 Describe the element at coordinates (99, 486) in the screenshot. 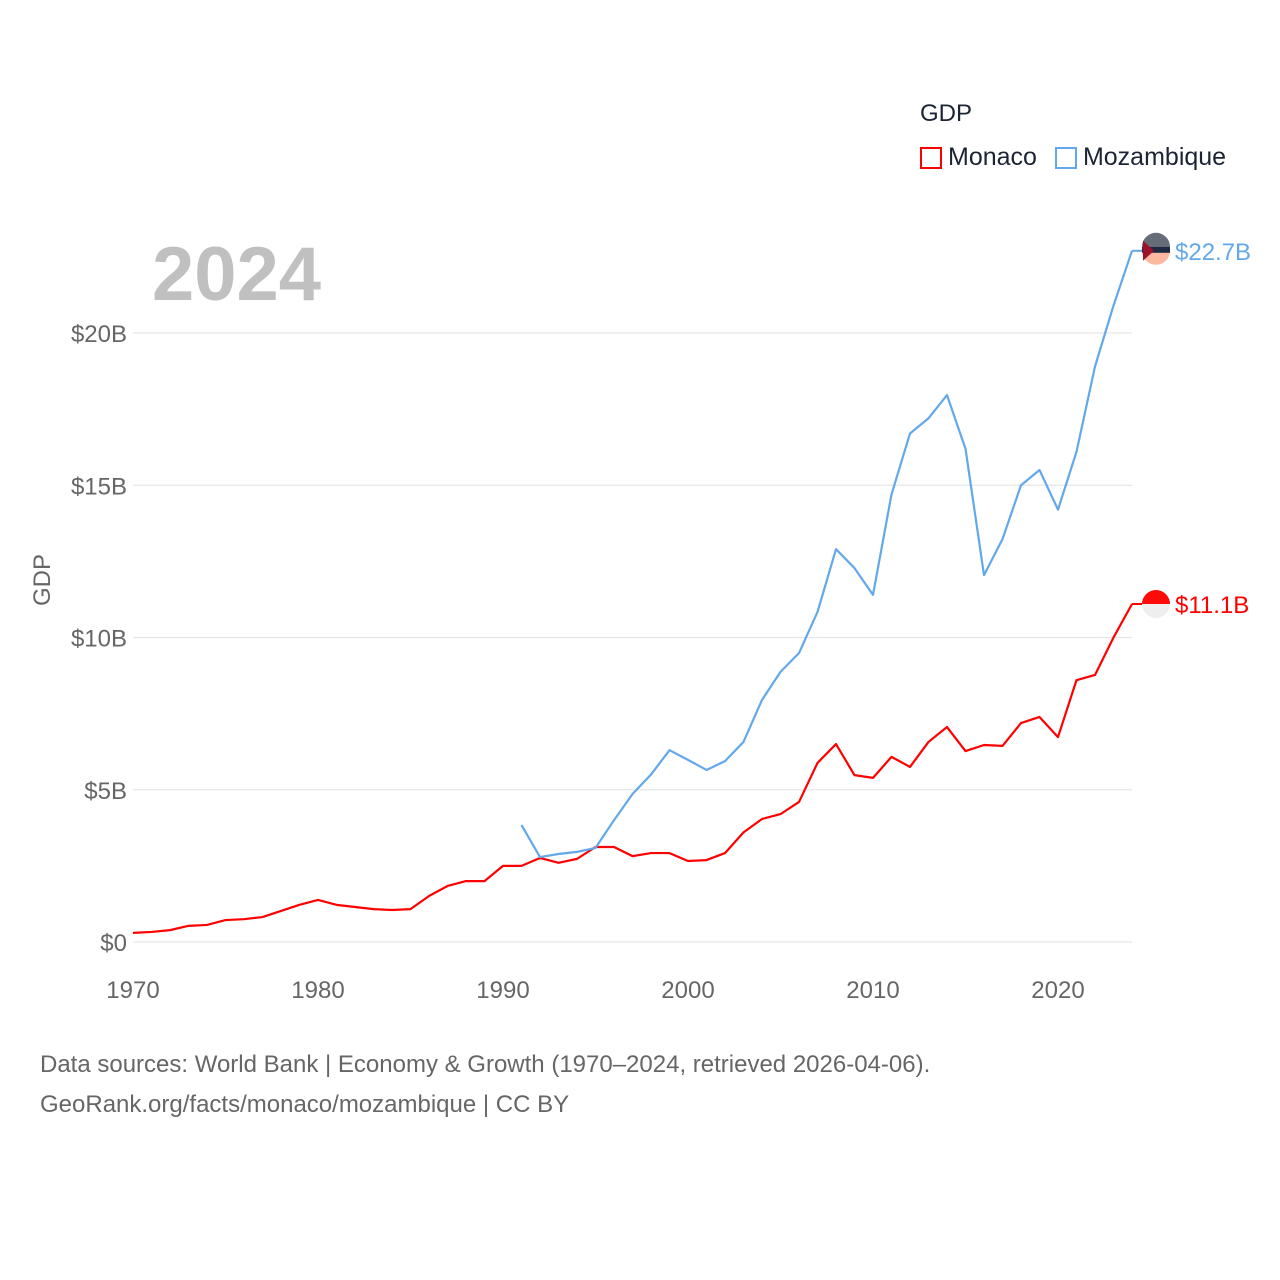

I see `y-tick-label: $15B` at that location.